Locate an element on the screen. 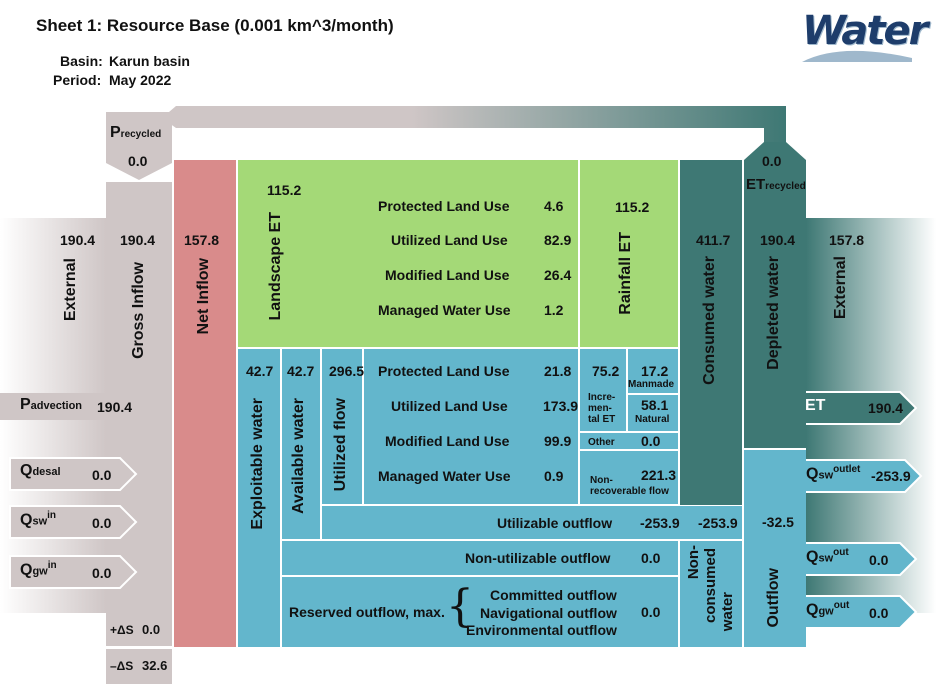 The width and height of the screenshot is (936, 694). etrecycled-label: ETrecycled is located at coordinates (776, 184).